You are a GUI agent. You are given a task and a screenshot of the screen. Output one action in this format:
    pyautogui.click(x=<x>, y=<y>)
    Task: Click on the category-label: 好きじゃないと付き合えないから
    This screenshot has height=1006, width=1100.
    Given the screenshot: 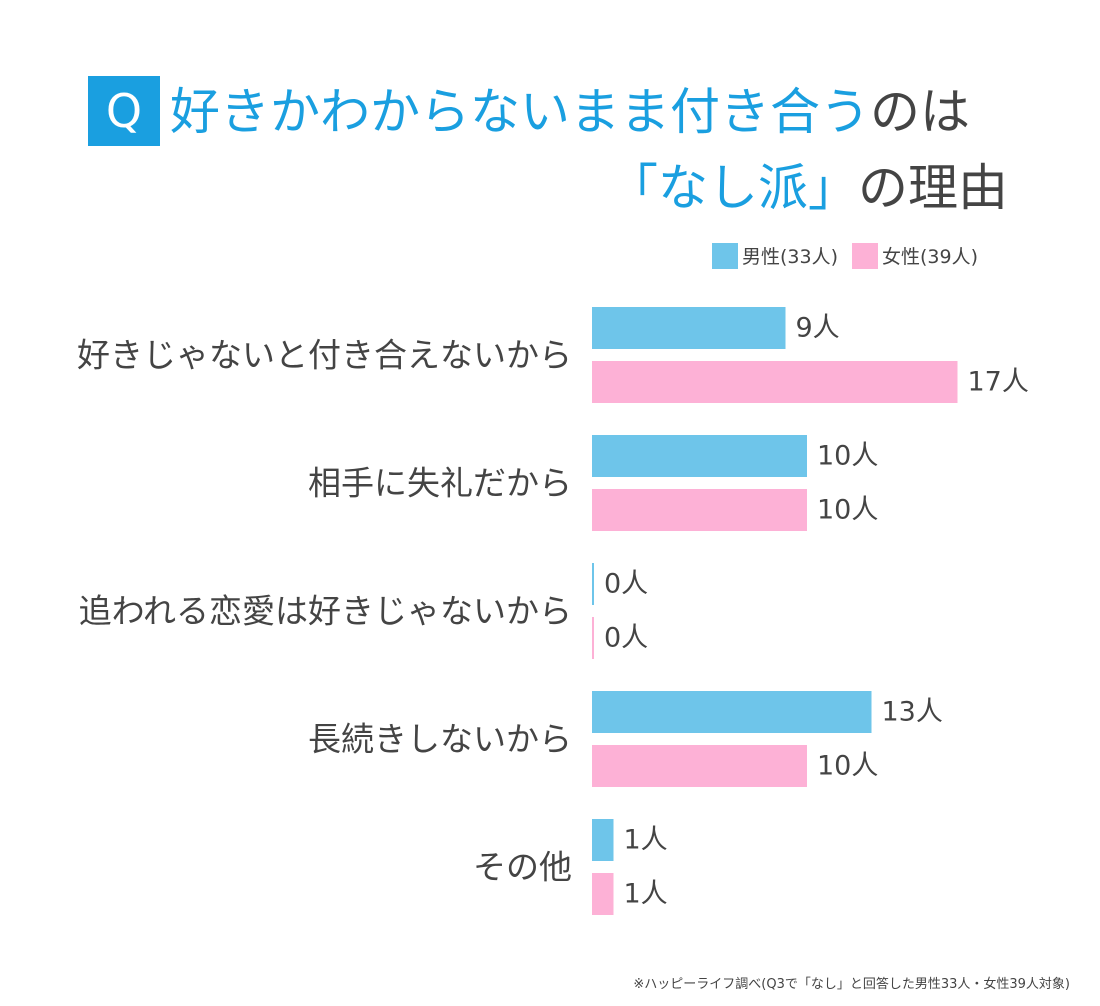 What is the action you would take?
    pyautogui.click(x=324, y=355)
    